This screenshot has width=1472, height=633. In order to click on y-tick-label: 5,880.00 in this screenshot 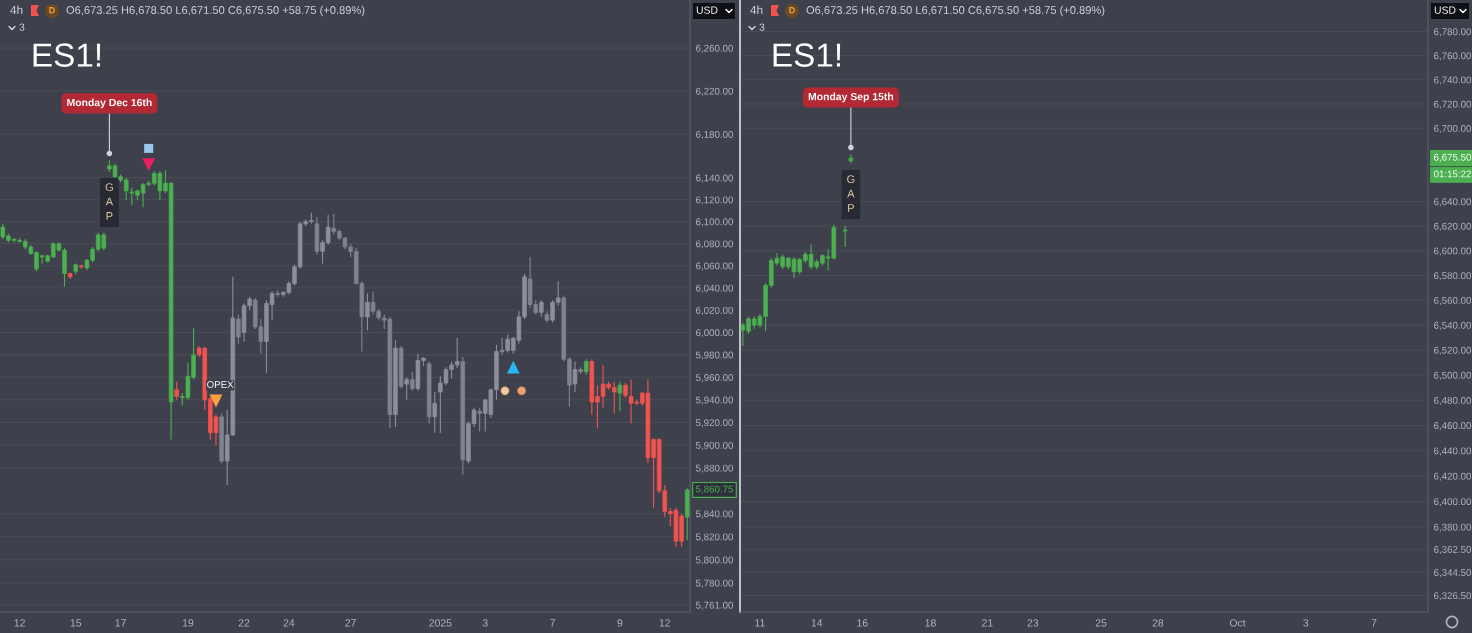, I will do `click(714, 468)`.